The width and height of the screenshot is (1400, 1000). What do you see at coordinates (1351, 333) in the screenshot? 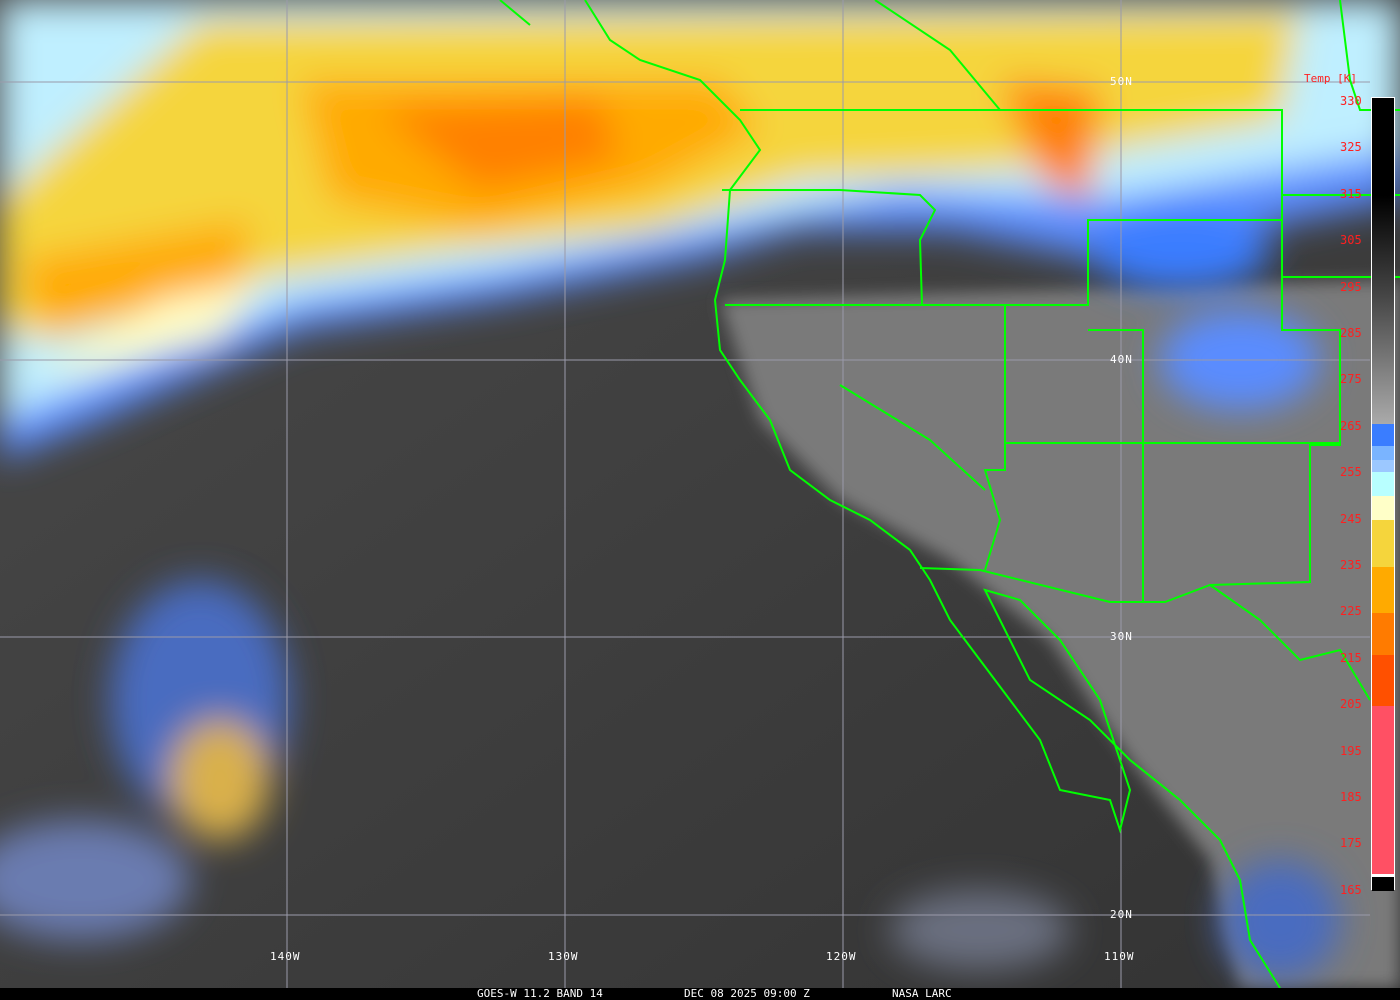
I see `legend-tick-label: 285` at bounding box center [1351, 333].